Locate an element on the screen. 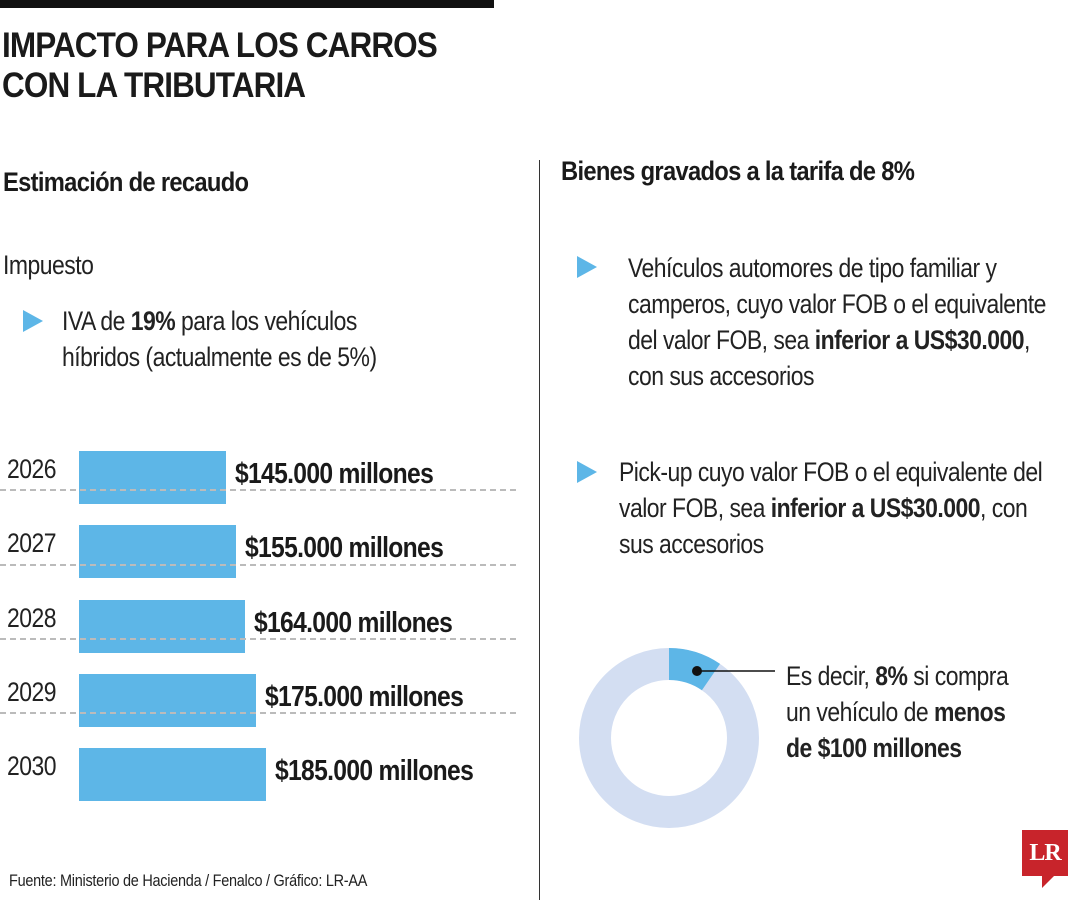 The height and width of the screenshot is (900, 1080). top-rule is located at coordinates (247, 4).